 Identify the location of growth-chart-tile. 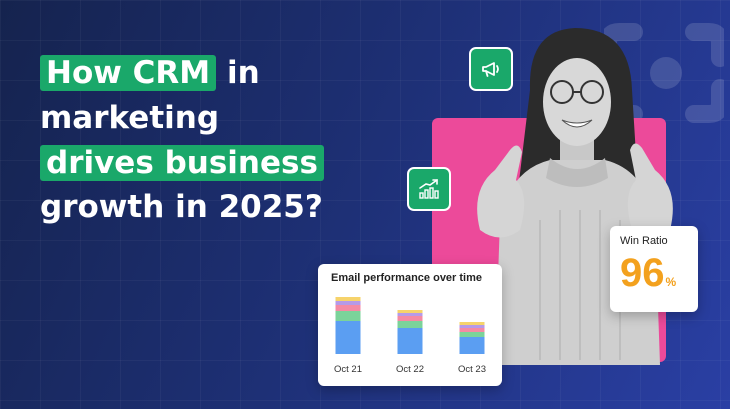
(429, 189).